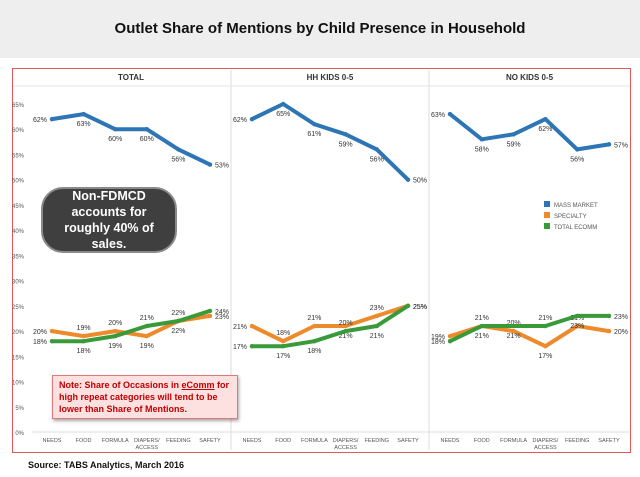 The image size is (640, 477). Describe the element at coordinates (450, 441) in the screenshot. I see `x-tick-label: NEEDS` at that location.